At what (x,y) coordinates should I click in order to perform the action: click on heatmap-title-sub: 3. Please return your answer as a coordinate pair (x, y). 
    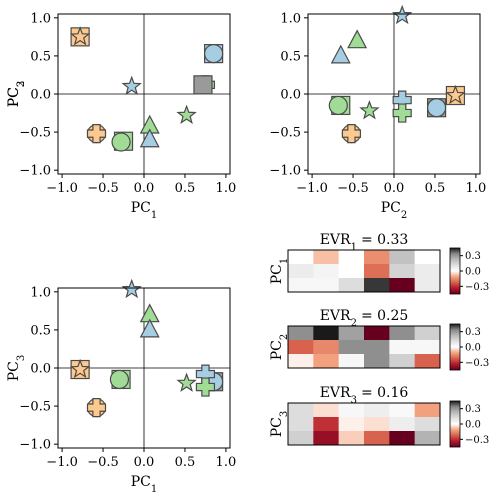
    Looking at the image, I should click on (354, 400).